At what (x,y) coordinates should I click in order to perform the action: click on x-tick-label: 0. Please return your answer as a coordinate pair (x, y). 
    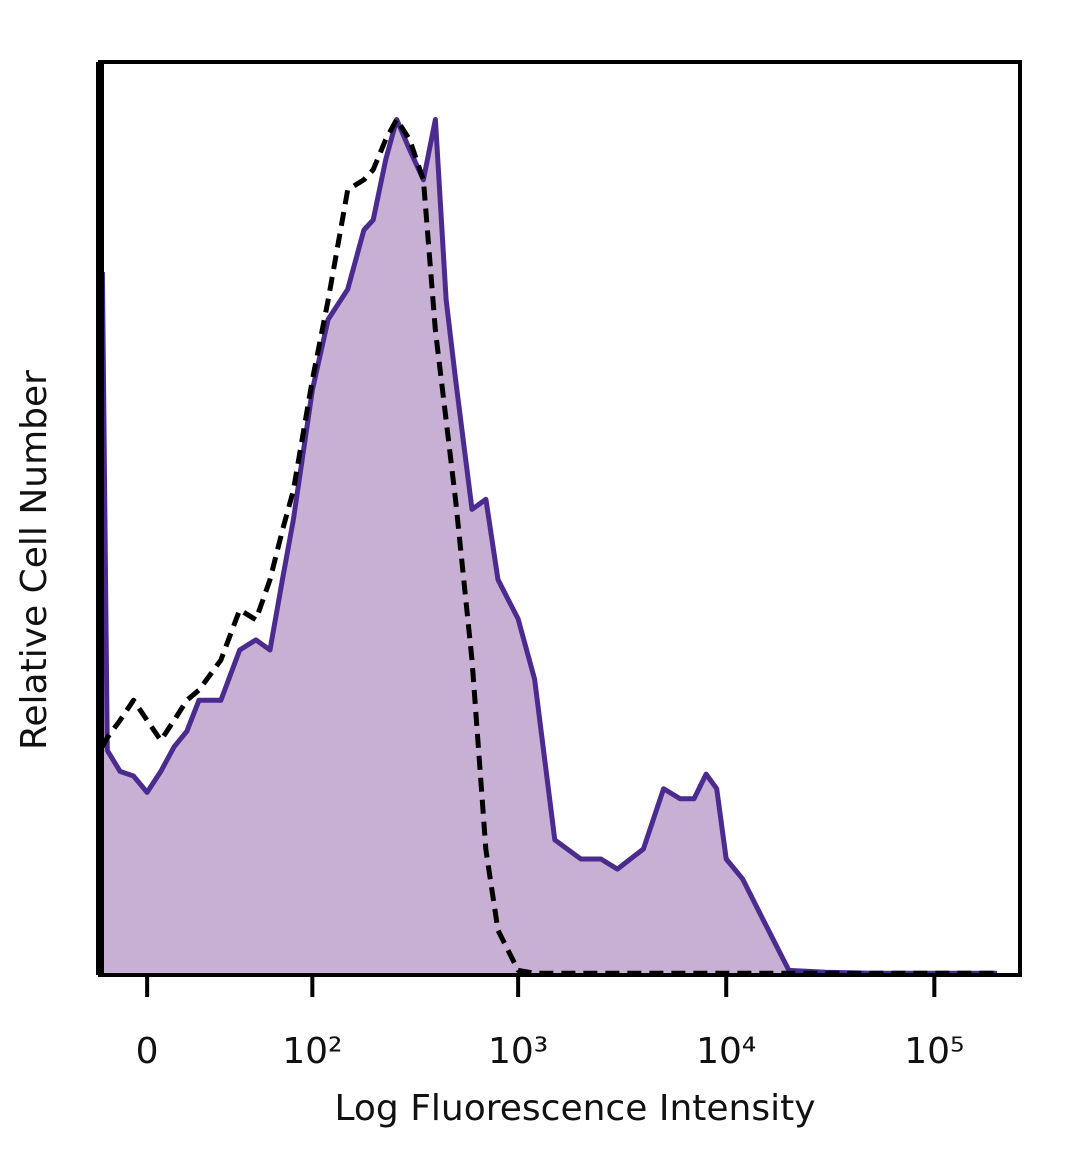
    Looking at the image, I should click on (147, 1051).